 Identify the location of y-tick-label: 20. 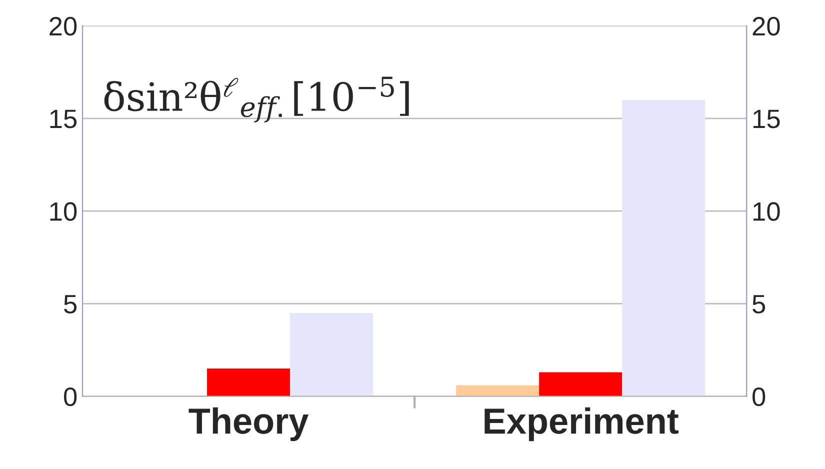
(63, 26).